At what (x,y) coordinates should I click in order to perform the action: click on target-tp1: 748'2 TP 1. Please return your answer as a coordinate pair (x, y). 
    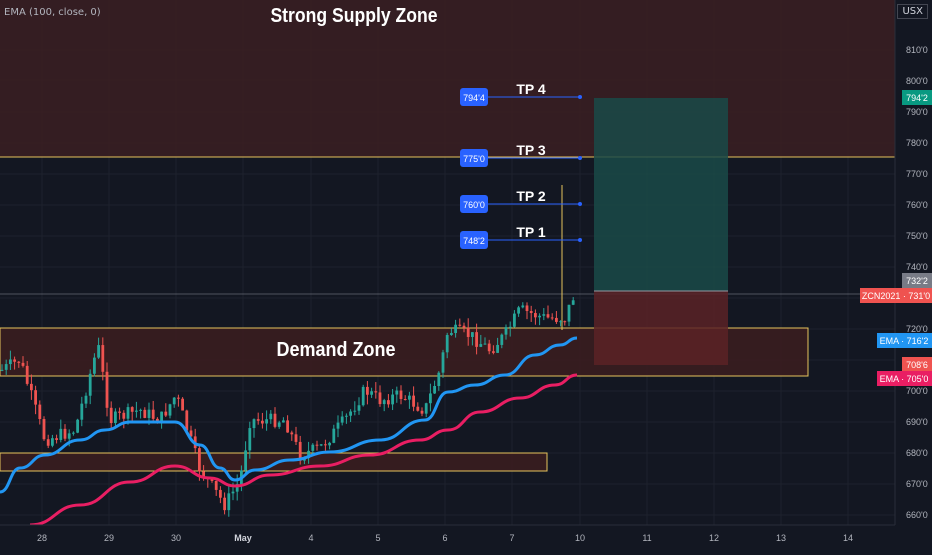
    Looking at the image, I should click on (521, 236).